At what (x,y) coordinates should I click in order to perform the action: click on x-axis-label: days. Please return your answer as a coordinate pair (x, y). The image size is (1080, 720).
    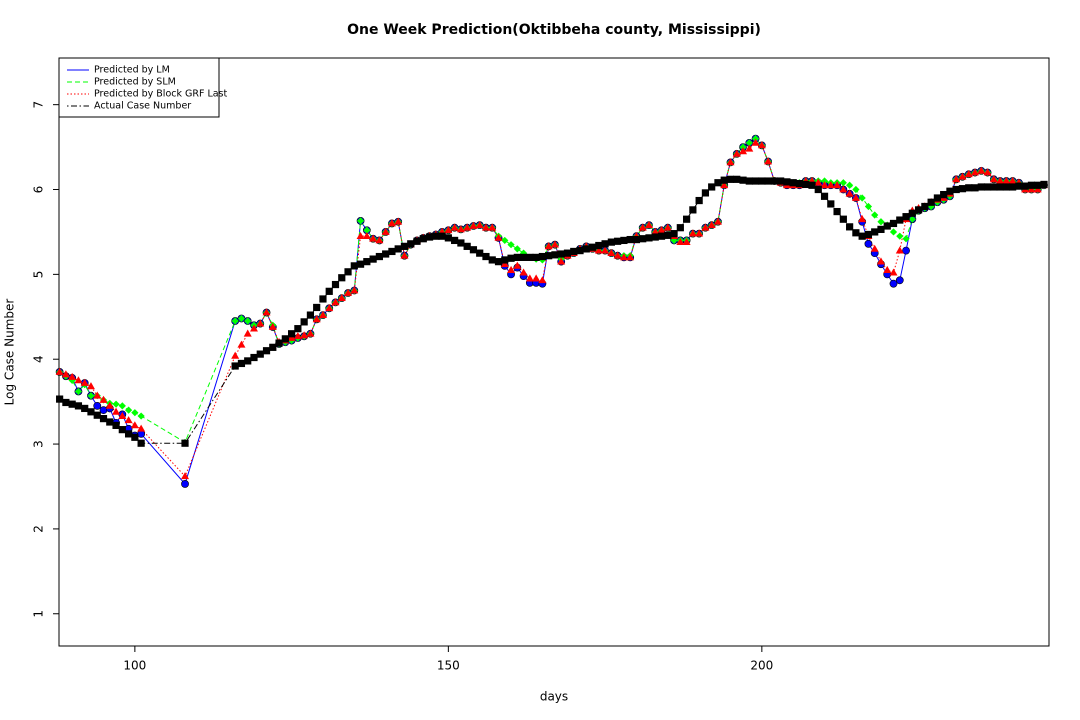
    Looking at the image, I should click on (554, 697).